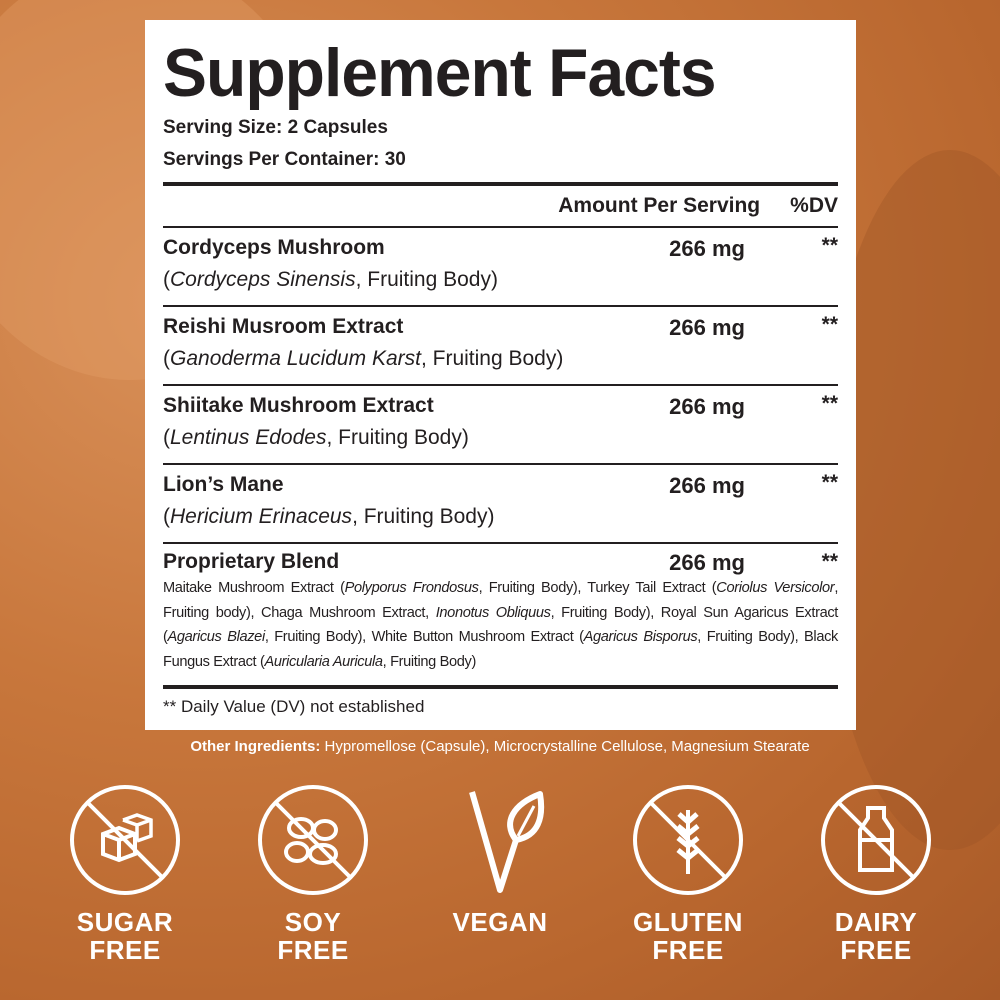 The image size is (1000, 1000). Describe the element at coordinates (659, 205) in the screenshot. I see `amount-header: Amount Per Serving` at that location.